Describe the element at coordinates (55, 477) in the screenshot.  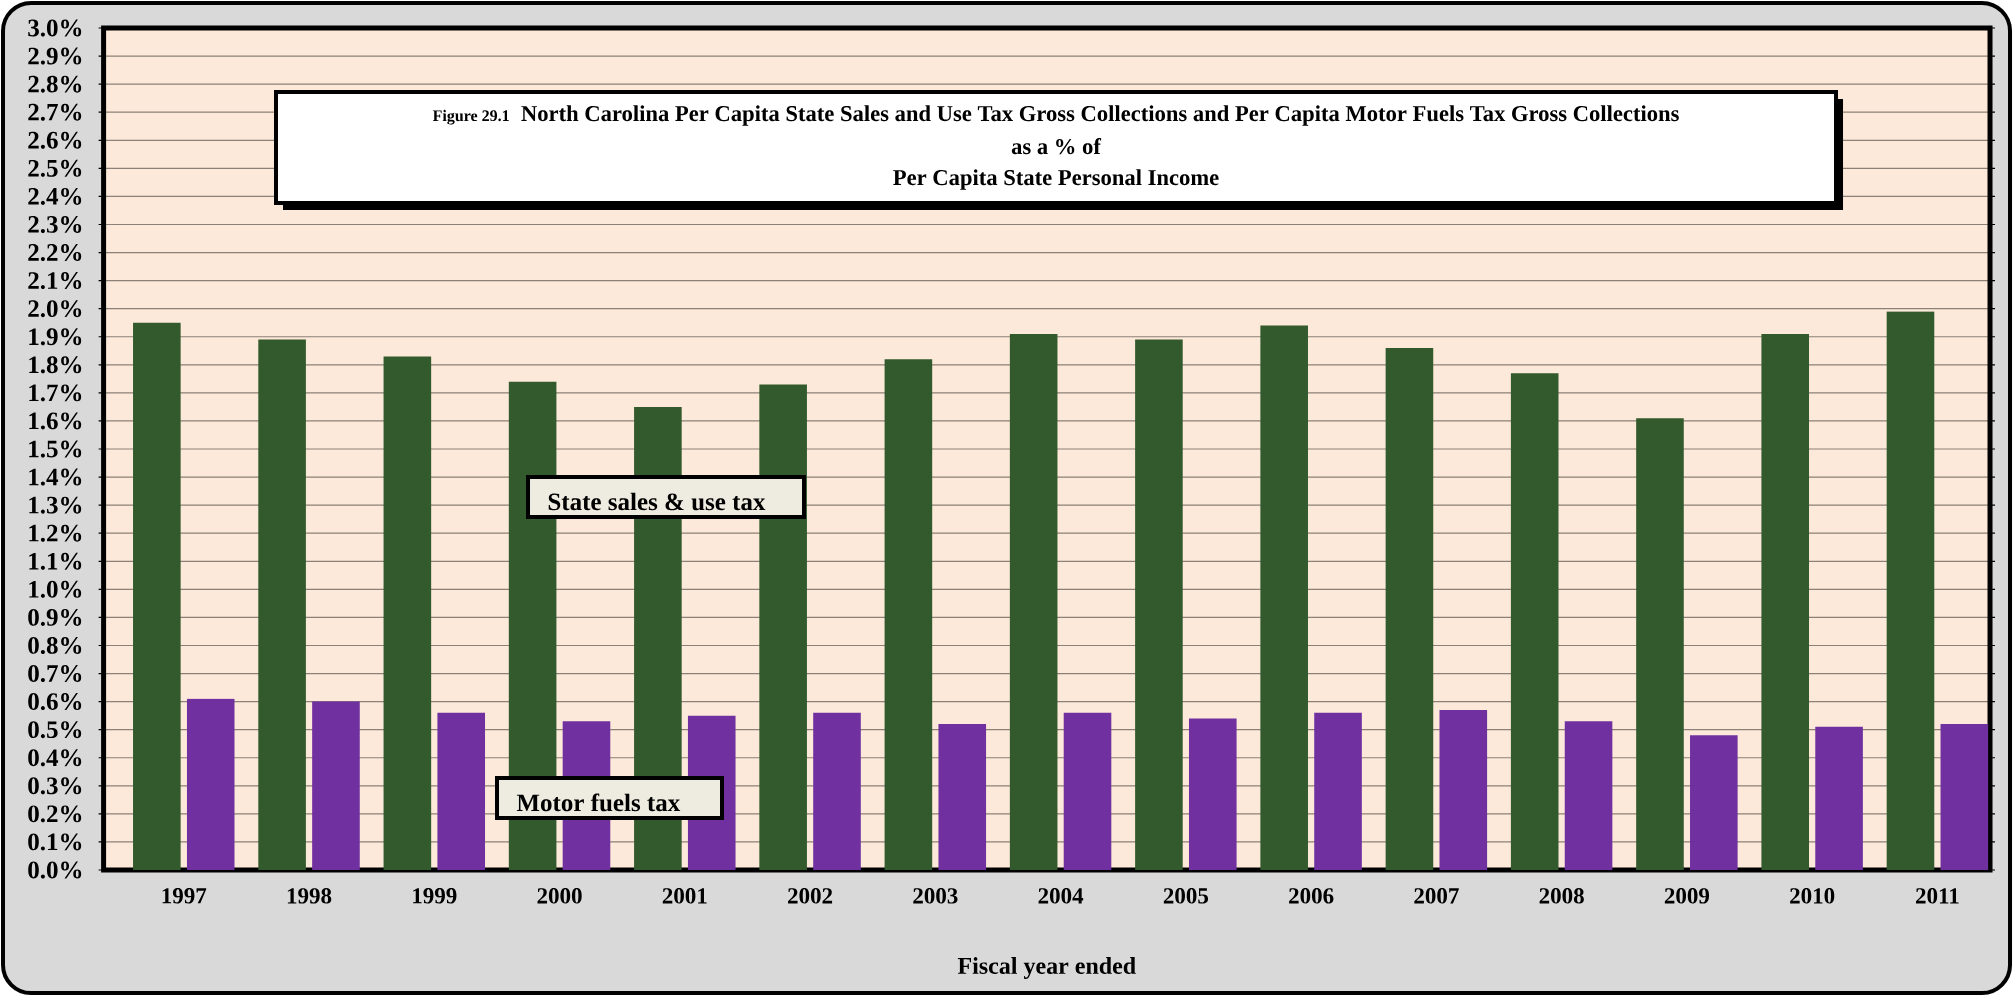
I see `y-tick-label: 1.4%` at that location.